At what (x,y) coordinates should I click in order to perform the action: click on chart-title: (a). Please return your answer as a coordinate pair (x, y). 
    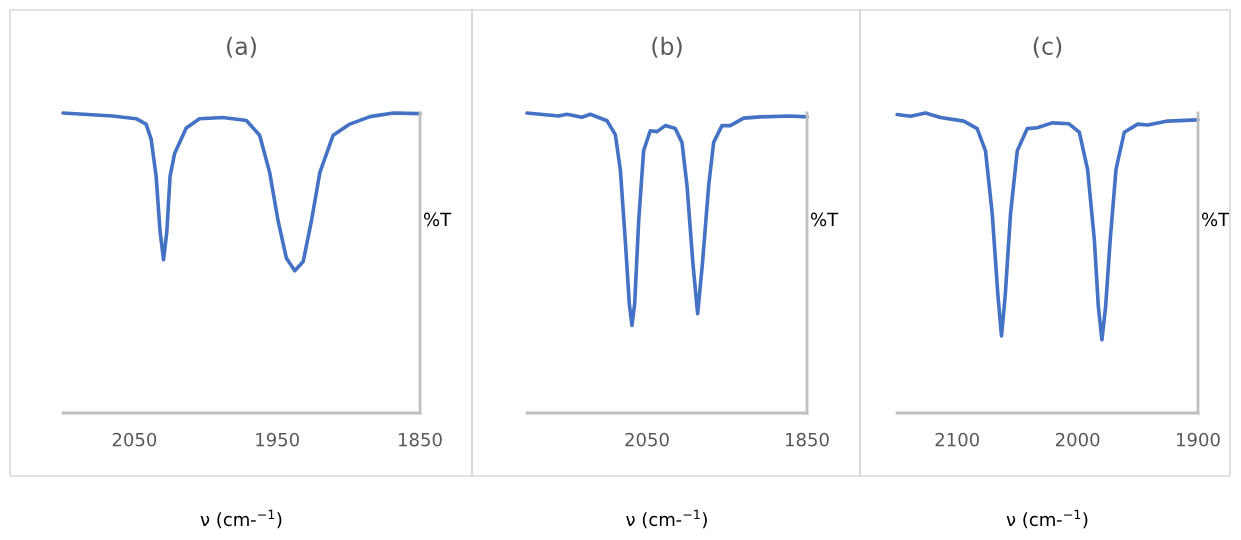
    Looking at the image, I should click on (241, 47).